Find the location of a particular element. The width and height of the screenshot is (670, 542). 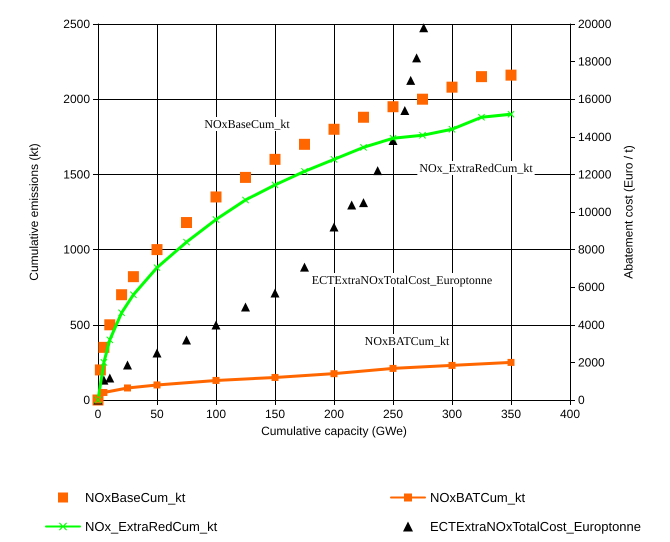

y2-tick-label: 4000 is located at coordinates (592, 325).